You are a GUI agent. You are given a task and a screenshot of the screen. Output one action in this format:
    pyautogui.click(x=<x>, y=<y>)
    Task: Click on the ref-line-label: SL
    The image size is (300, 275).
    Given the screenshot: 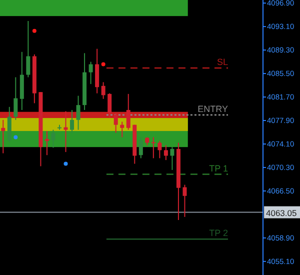 What is the action you would take?
    pyautogui.click(x=222, y=61)
    